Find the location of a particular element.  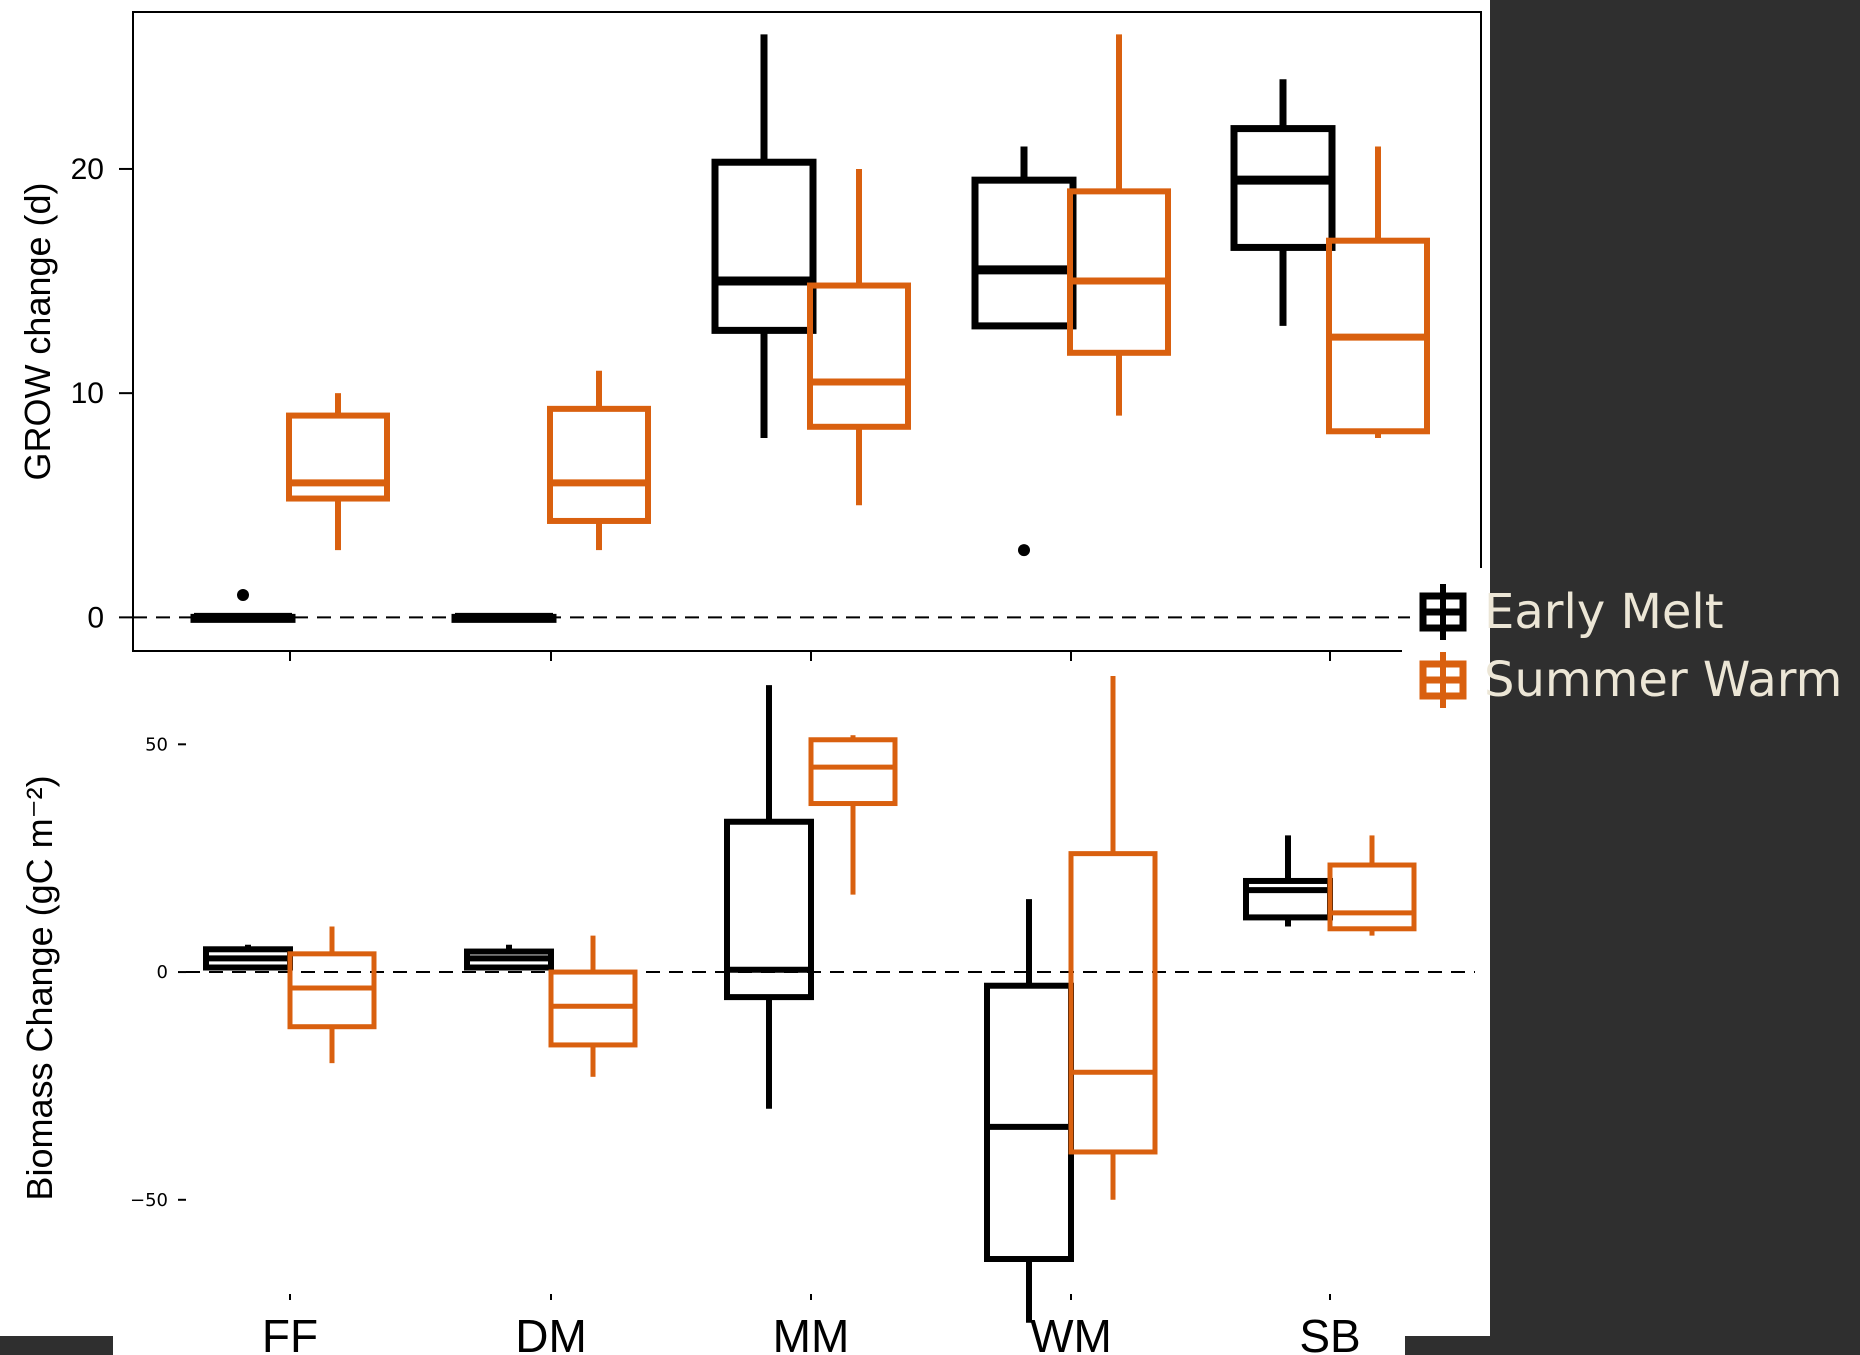

x-category-label: WM is located at coordinates (1071, 1332).